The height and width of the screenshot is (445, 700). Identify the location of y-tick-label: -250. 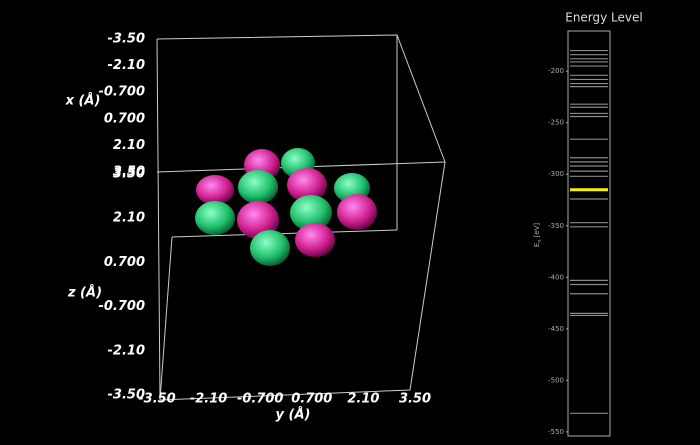
(556, 123).